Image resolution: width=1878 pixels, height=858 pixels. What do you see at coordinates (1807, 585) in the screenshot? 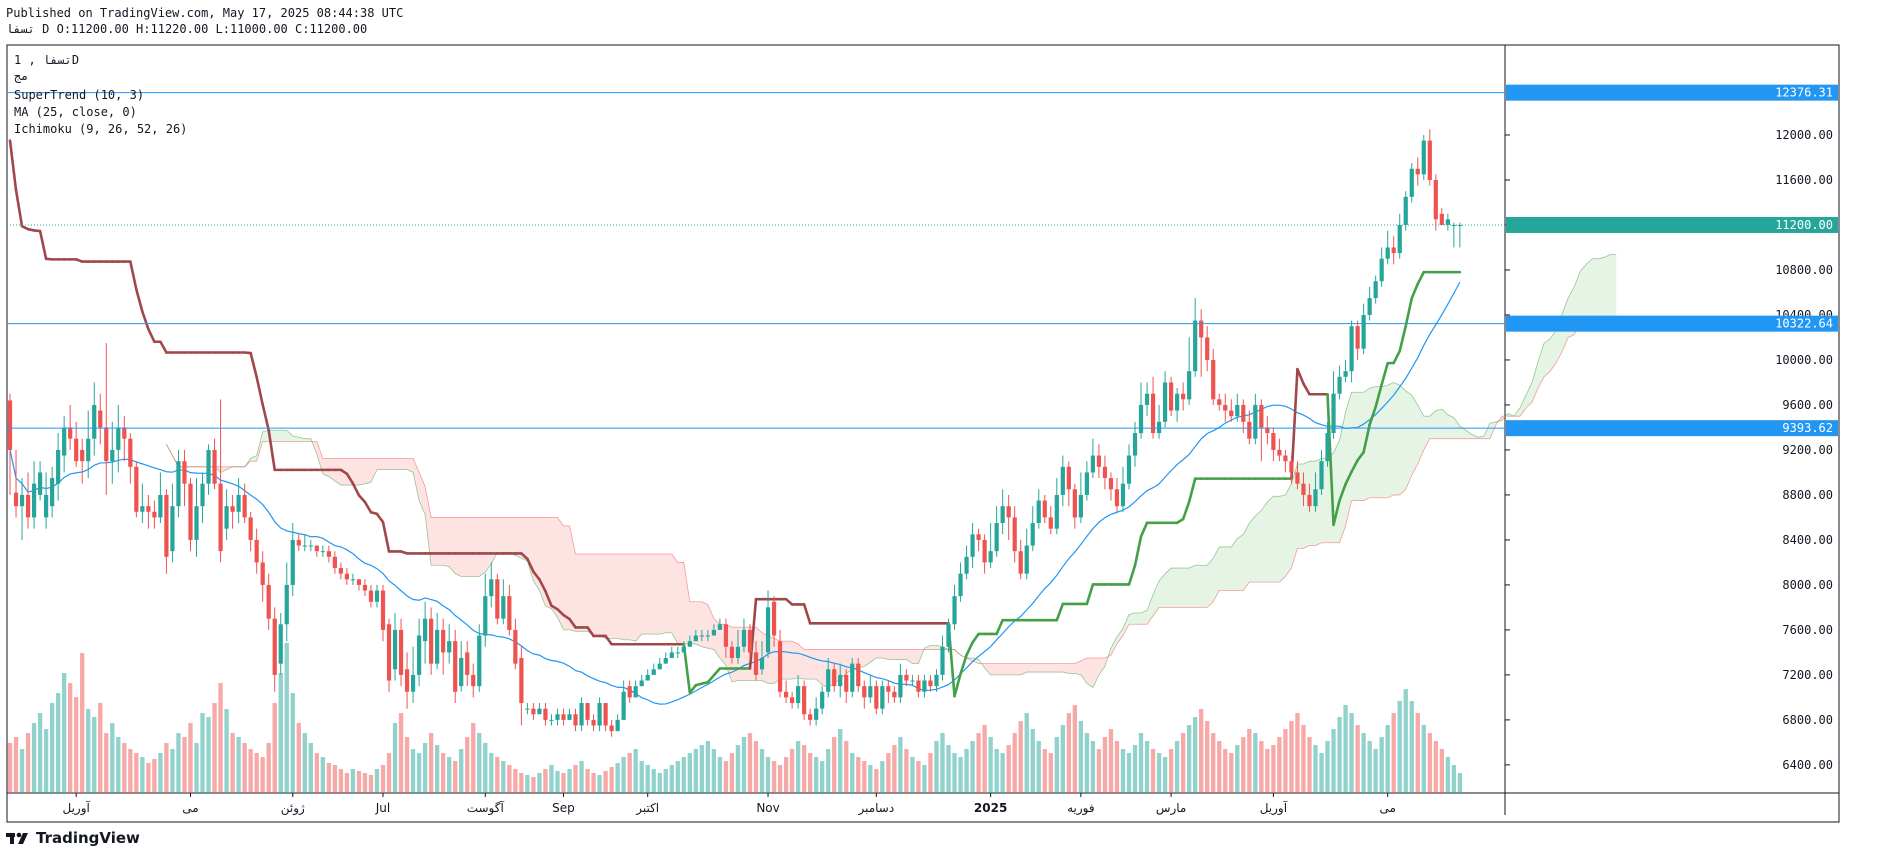
I see `y-tick-label: 8000.00` at bounding box center [1807, 585].